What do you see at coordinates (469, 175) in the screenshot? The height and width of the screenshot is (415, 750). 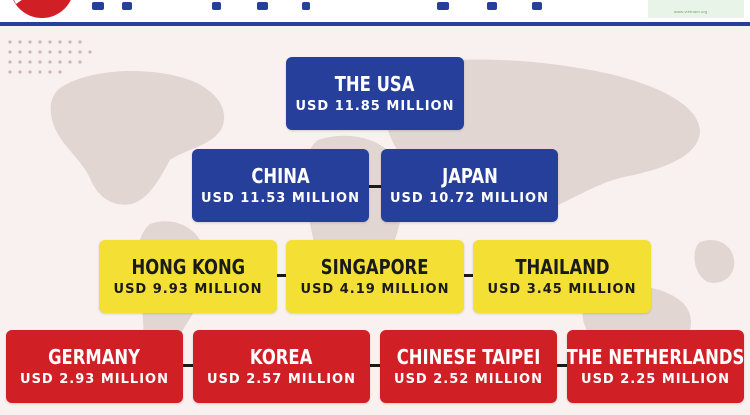 I see `country-name: JAPAN` at bounding box center [469, 175].